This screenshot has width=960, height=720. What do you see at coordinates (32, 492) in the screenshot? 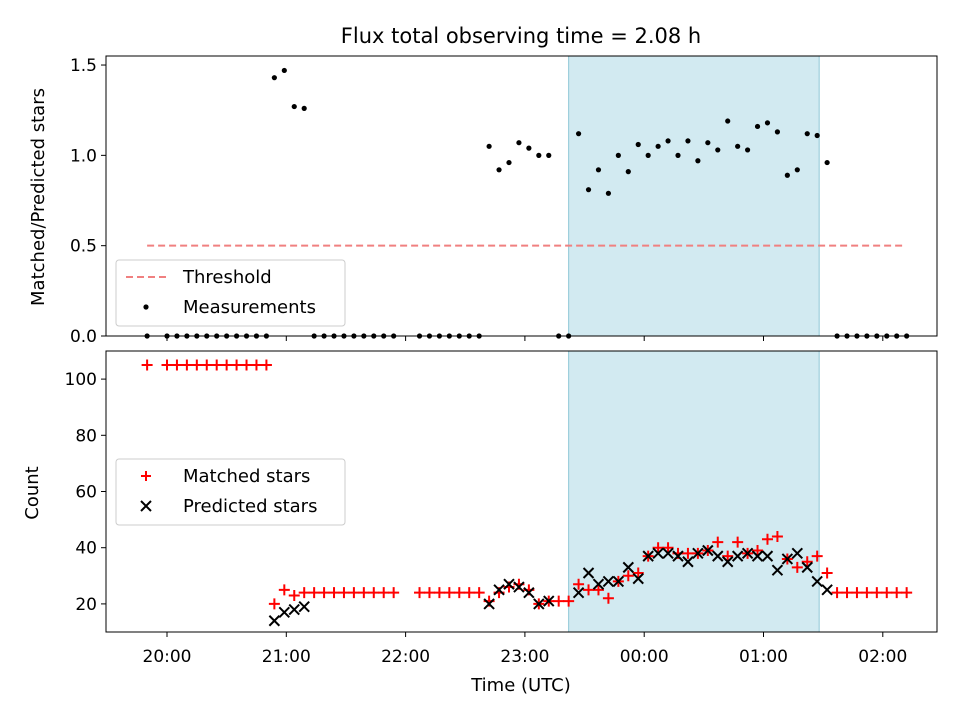
I see `bottom-y-axis-label: Count` at bounding box center [32, 492].